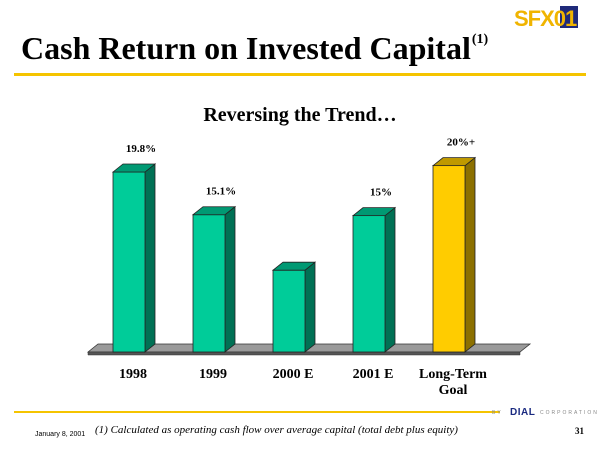 The image size is (600, 450). Describe the element at coordinates (293, 374) in the screenshot. I see `category-label-2: 2000 E` at that location.